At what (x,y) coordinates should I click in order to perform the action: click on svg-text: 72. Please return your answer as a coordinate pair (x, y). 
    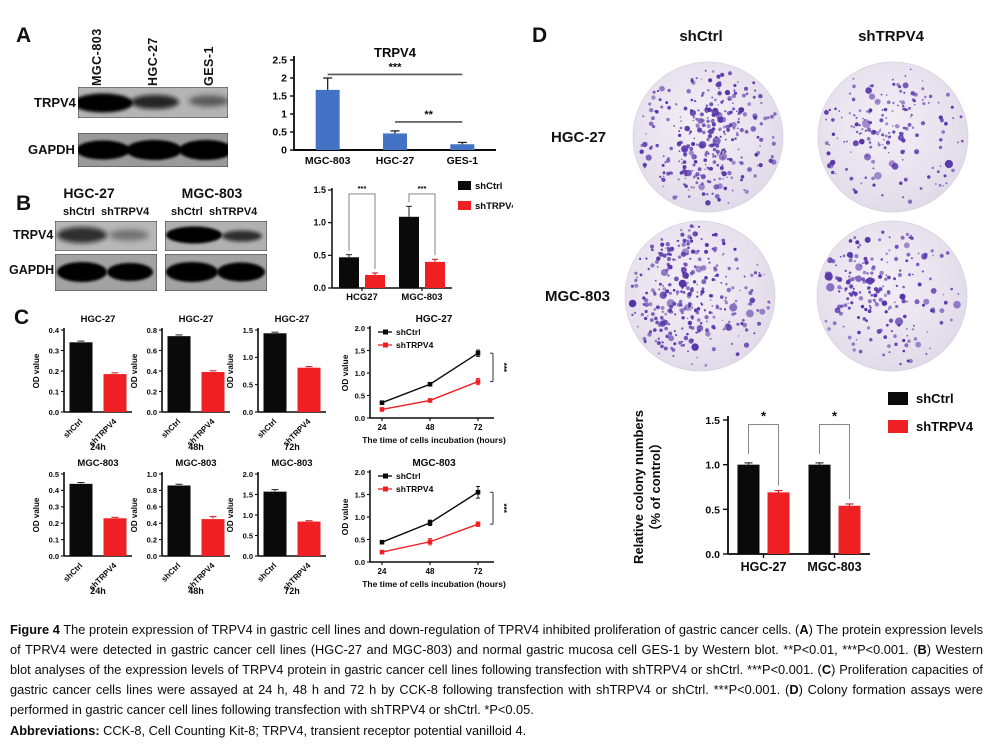
    Looking at the image, I should click on (478, 427).